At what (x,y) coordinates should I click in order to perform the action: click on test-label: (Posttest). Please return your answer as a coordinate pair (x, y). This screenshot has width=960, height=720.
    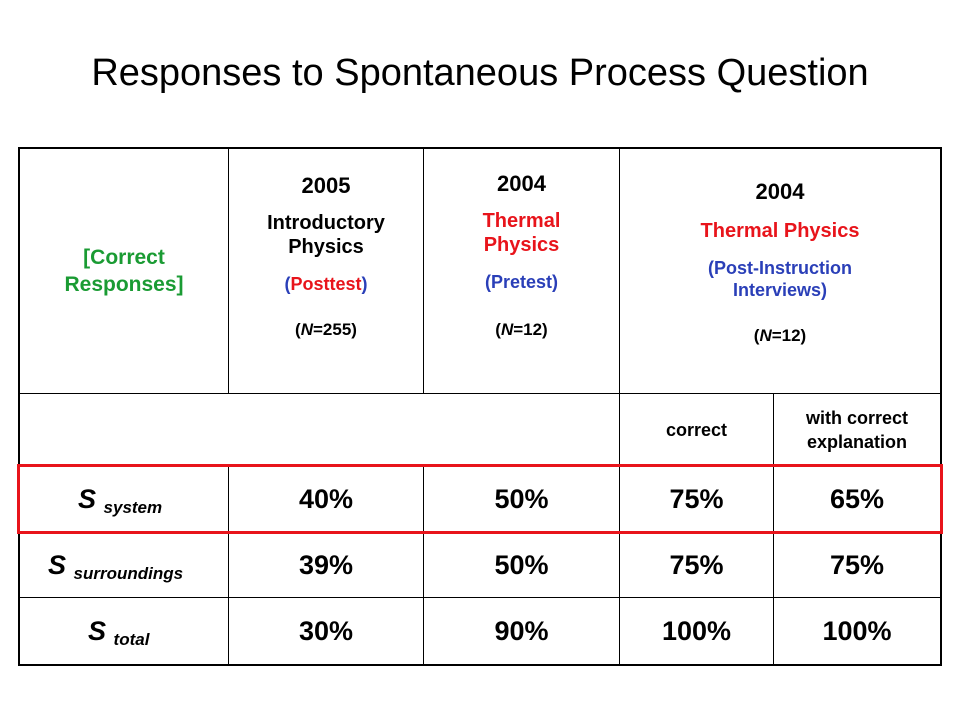
    Looking at the image, I should click on (325, 284).